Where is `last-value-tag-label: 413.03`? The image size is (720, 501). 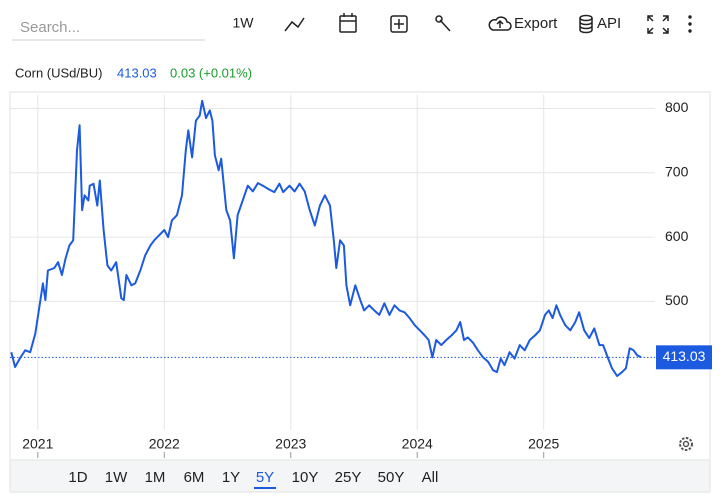 last-value-tag-label: 413.03 is located at coordinates (684, 356).